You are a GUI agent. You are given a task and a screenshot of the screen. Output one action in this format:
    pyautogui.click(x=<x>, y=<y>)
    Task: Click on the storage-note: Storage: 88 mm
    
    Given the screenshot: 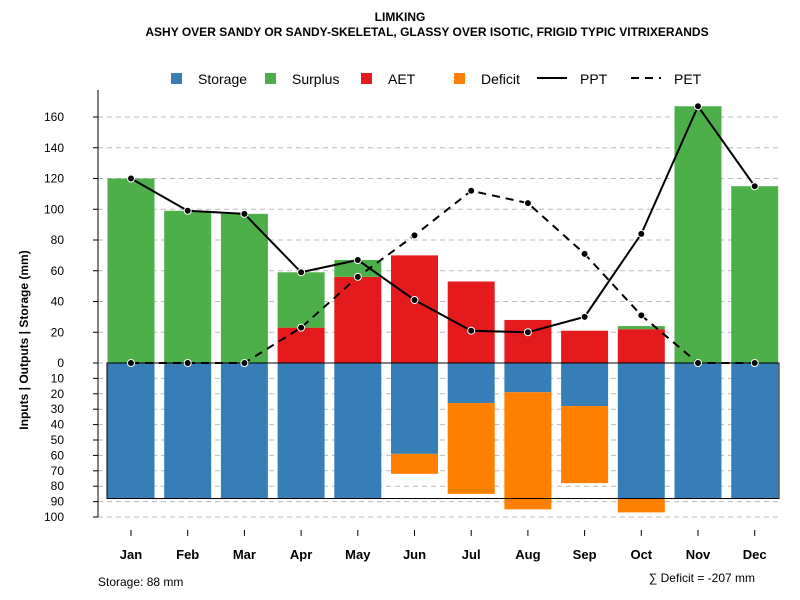 What is the action you would take?
    pyautogui.click(x=140, y=582)
    